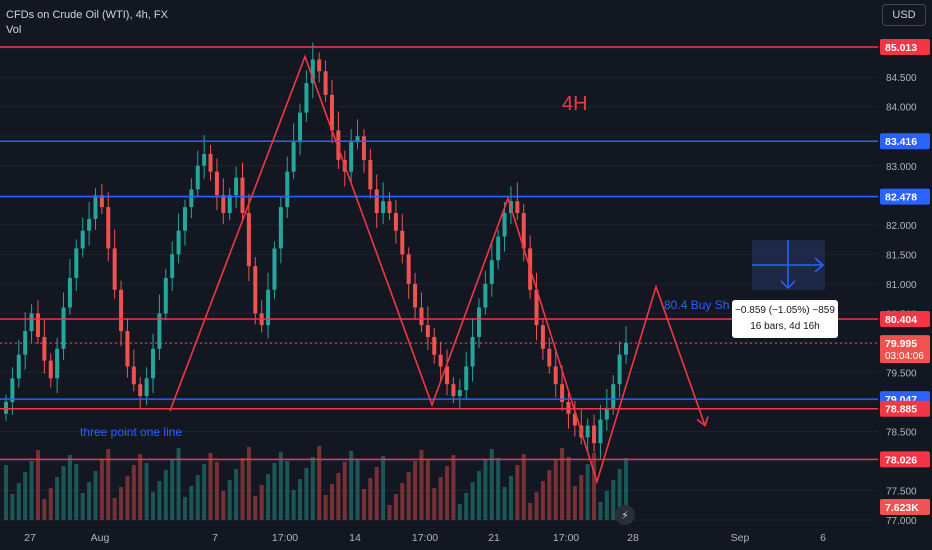 The width and height of the screenshot is (932, 550). What do you see at coordinates (131, 432) in the screenshot?
I see `trendline-label: three point one line` at bounding box center [131, 432].